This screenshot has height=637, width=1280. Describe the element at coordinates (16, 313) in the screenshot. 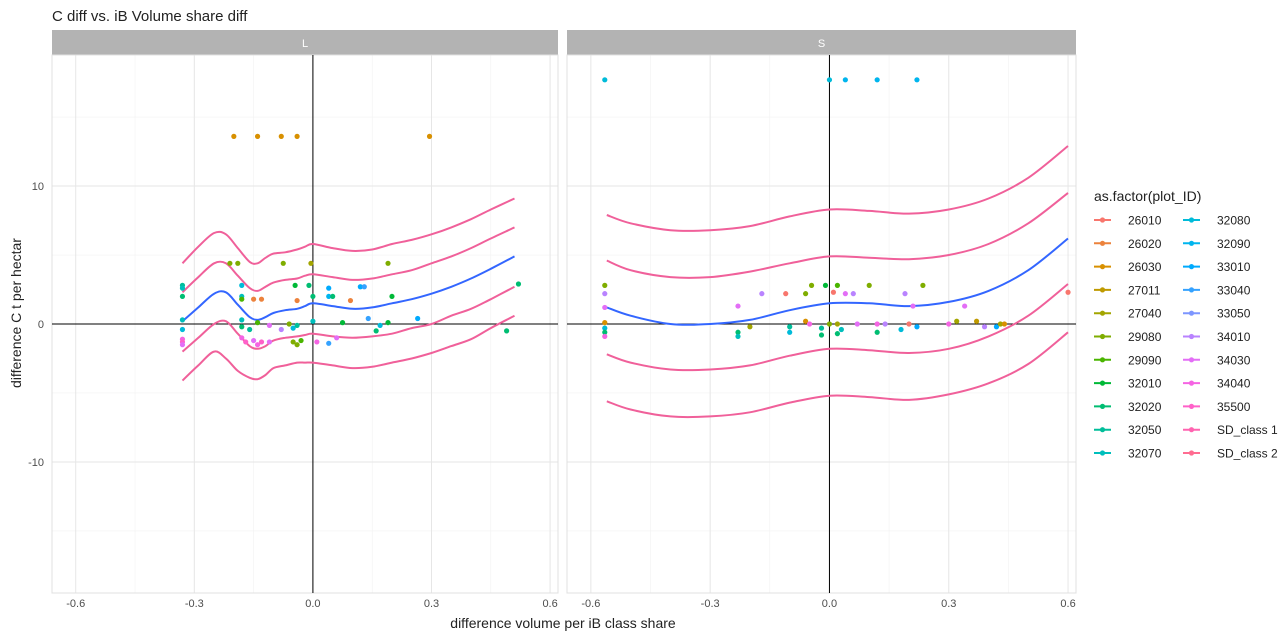

I see `y-axis-label: difference C t per hectar` at that location.